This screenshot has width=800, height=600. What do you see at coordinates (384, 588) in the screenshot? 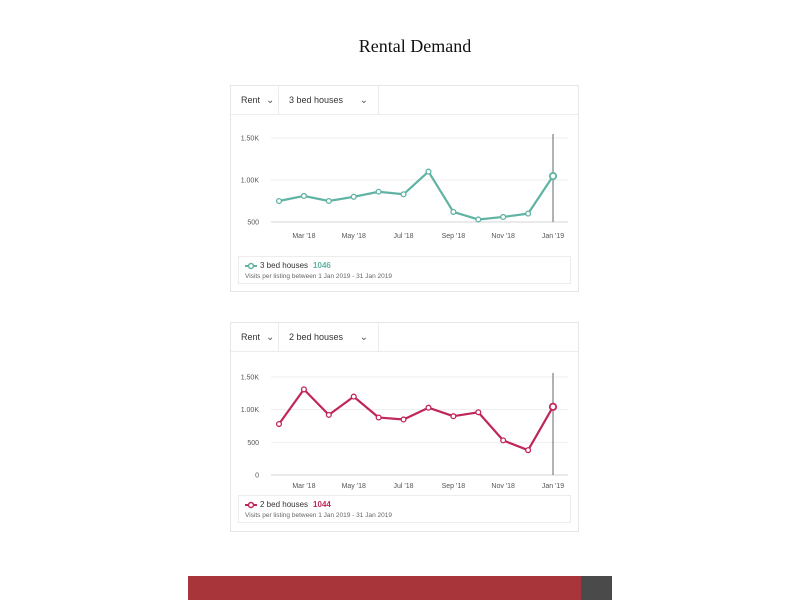
I see `footer-bar` at bounding box center [384, 588].